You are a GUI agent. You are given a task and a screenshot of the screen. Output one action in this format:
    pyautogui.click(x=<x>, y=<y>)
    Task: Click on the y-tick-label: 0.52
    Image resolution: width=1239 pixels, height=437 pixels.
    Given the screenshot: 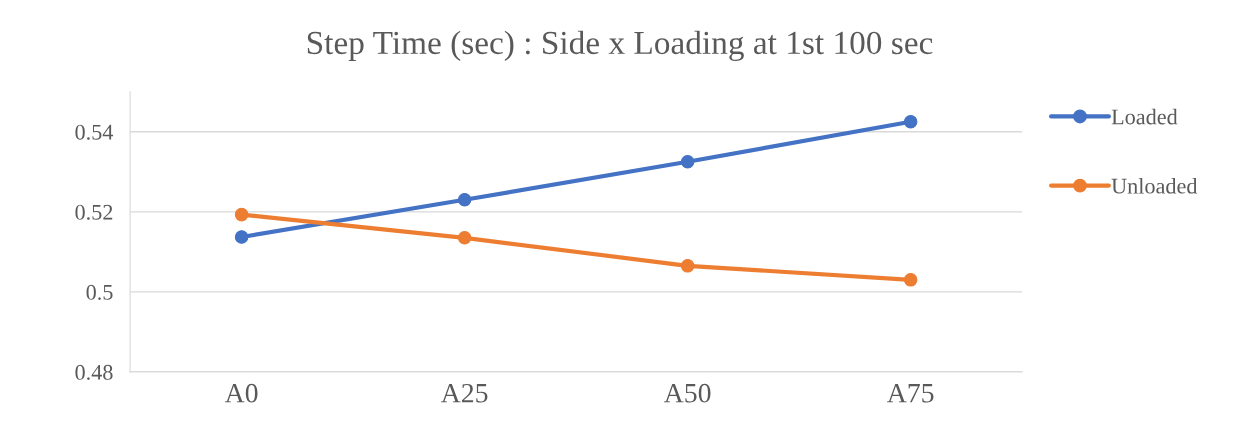 What is the action you would take?
    pyautogui.click(x=94, y=212)
    